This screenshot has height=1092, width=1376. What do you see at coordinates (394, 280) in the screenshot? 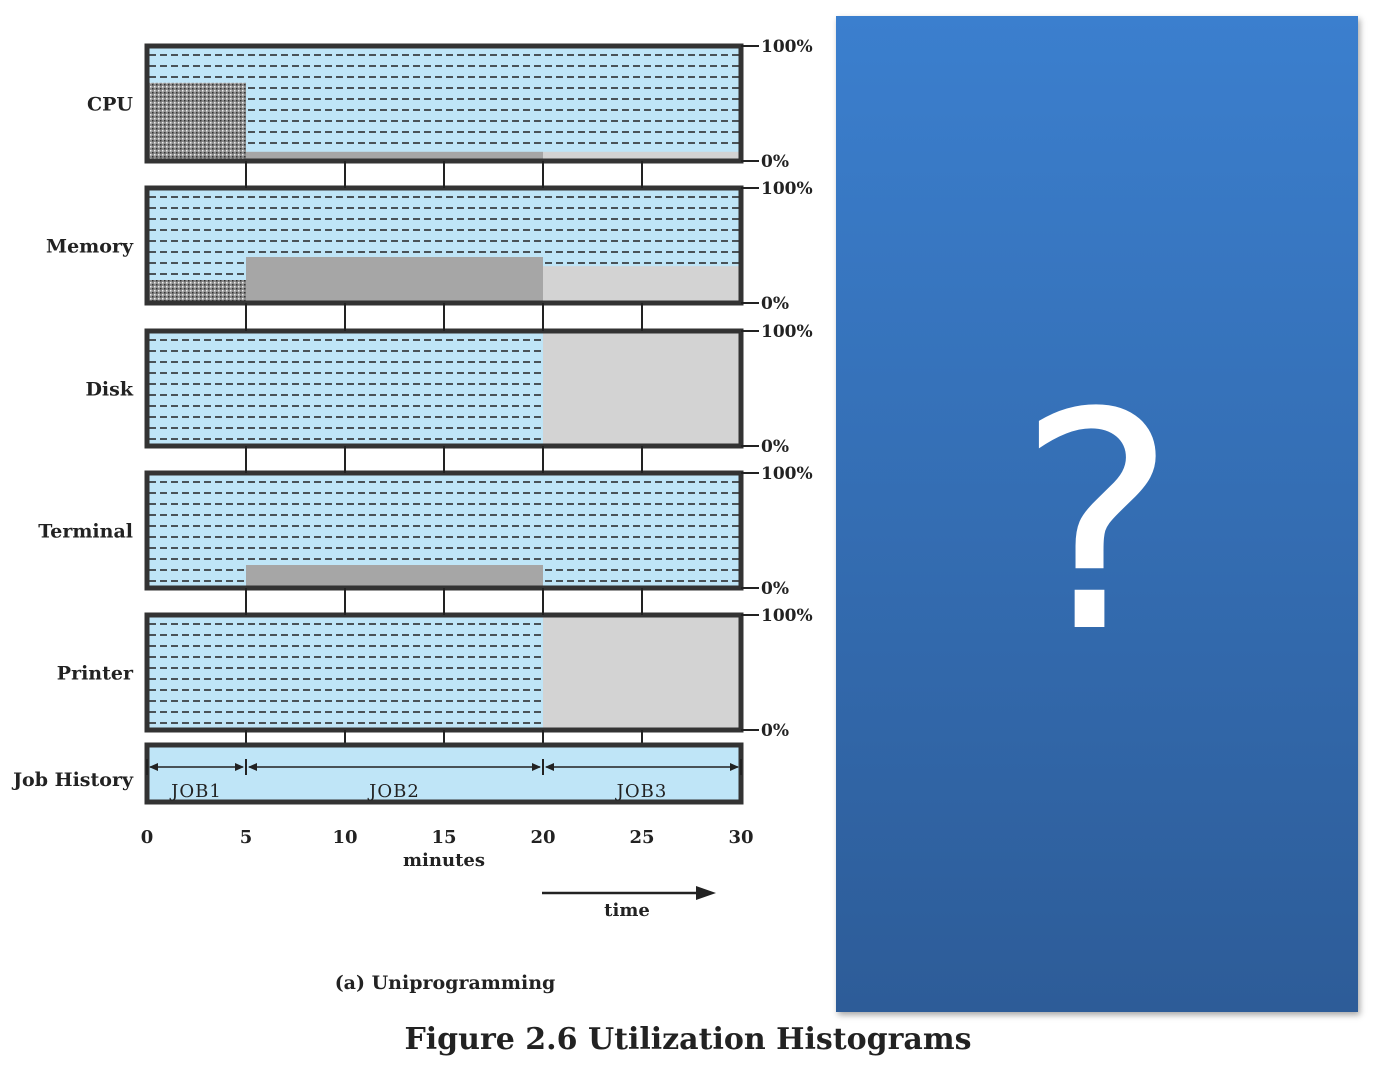
I see `memory-segment-job2` at bounding box center [394, 280].